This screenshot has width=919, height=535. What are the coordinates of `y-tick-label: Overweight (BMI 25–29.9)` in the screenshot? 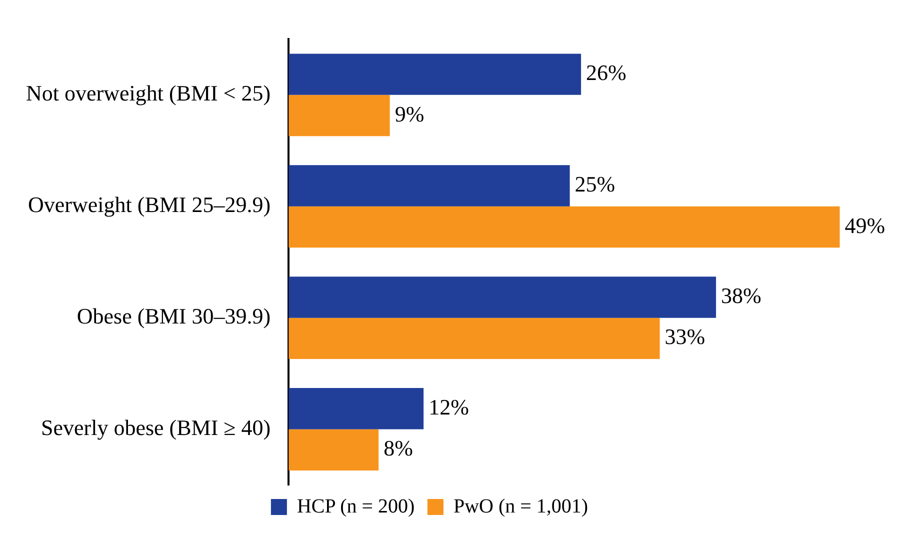 It's located at (149, 205).